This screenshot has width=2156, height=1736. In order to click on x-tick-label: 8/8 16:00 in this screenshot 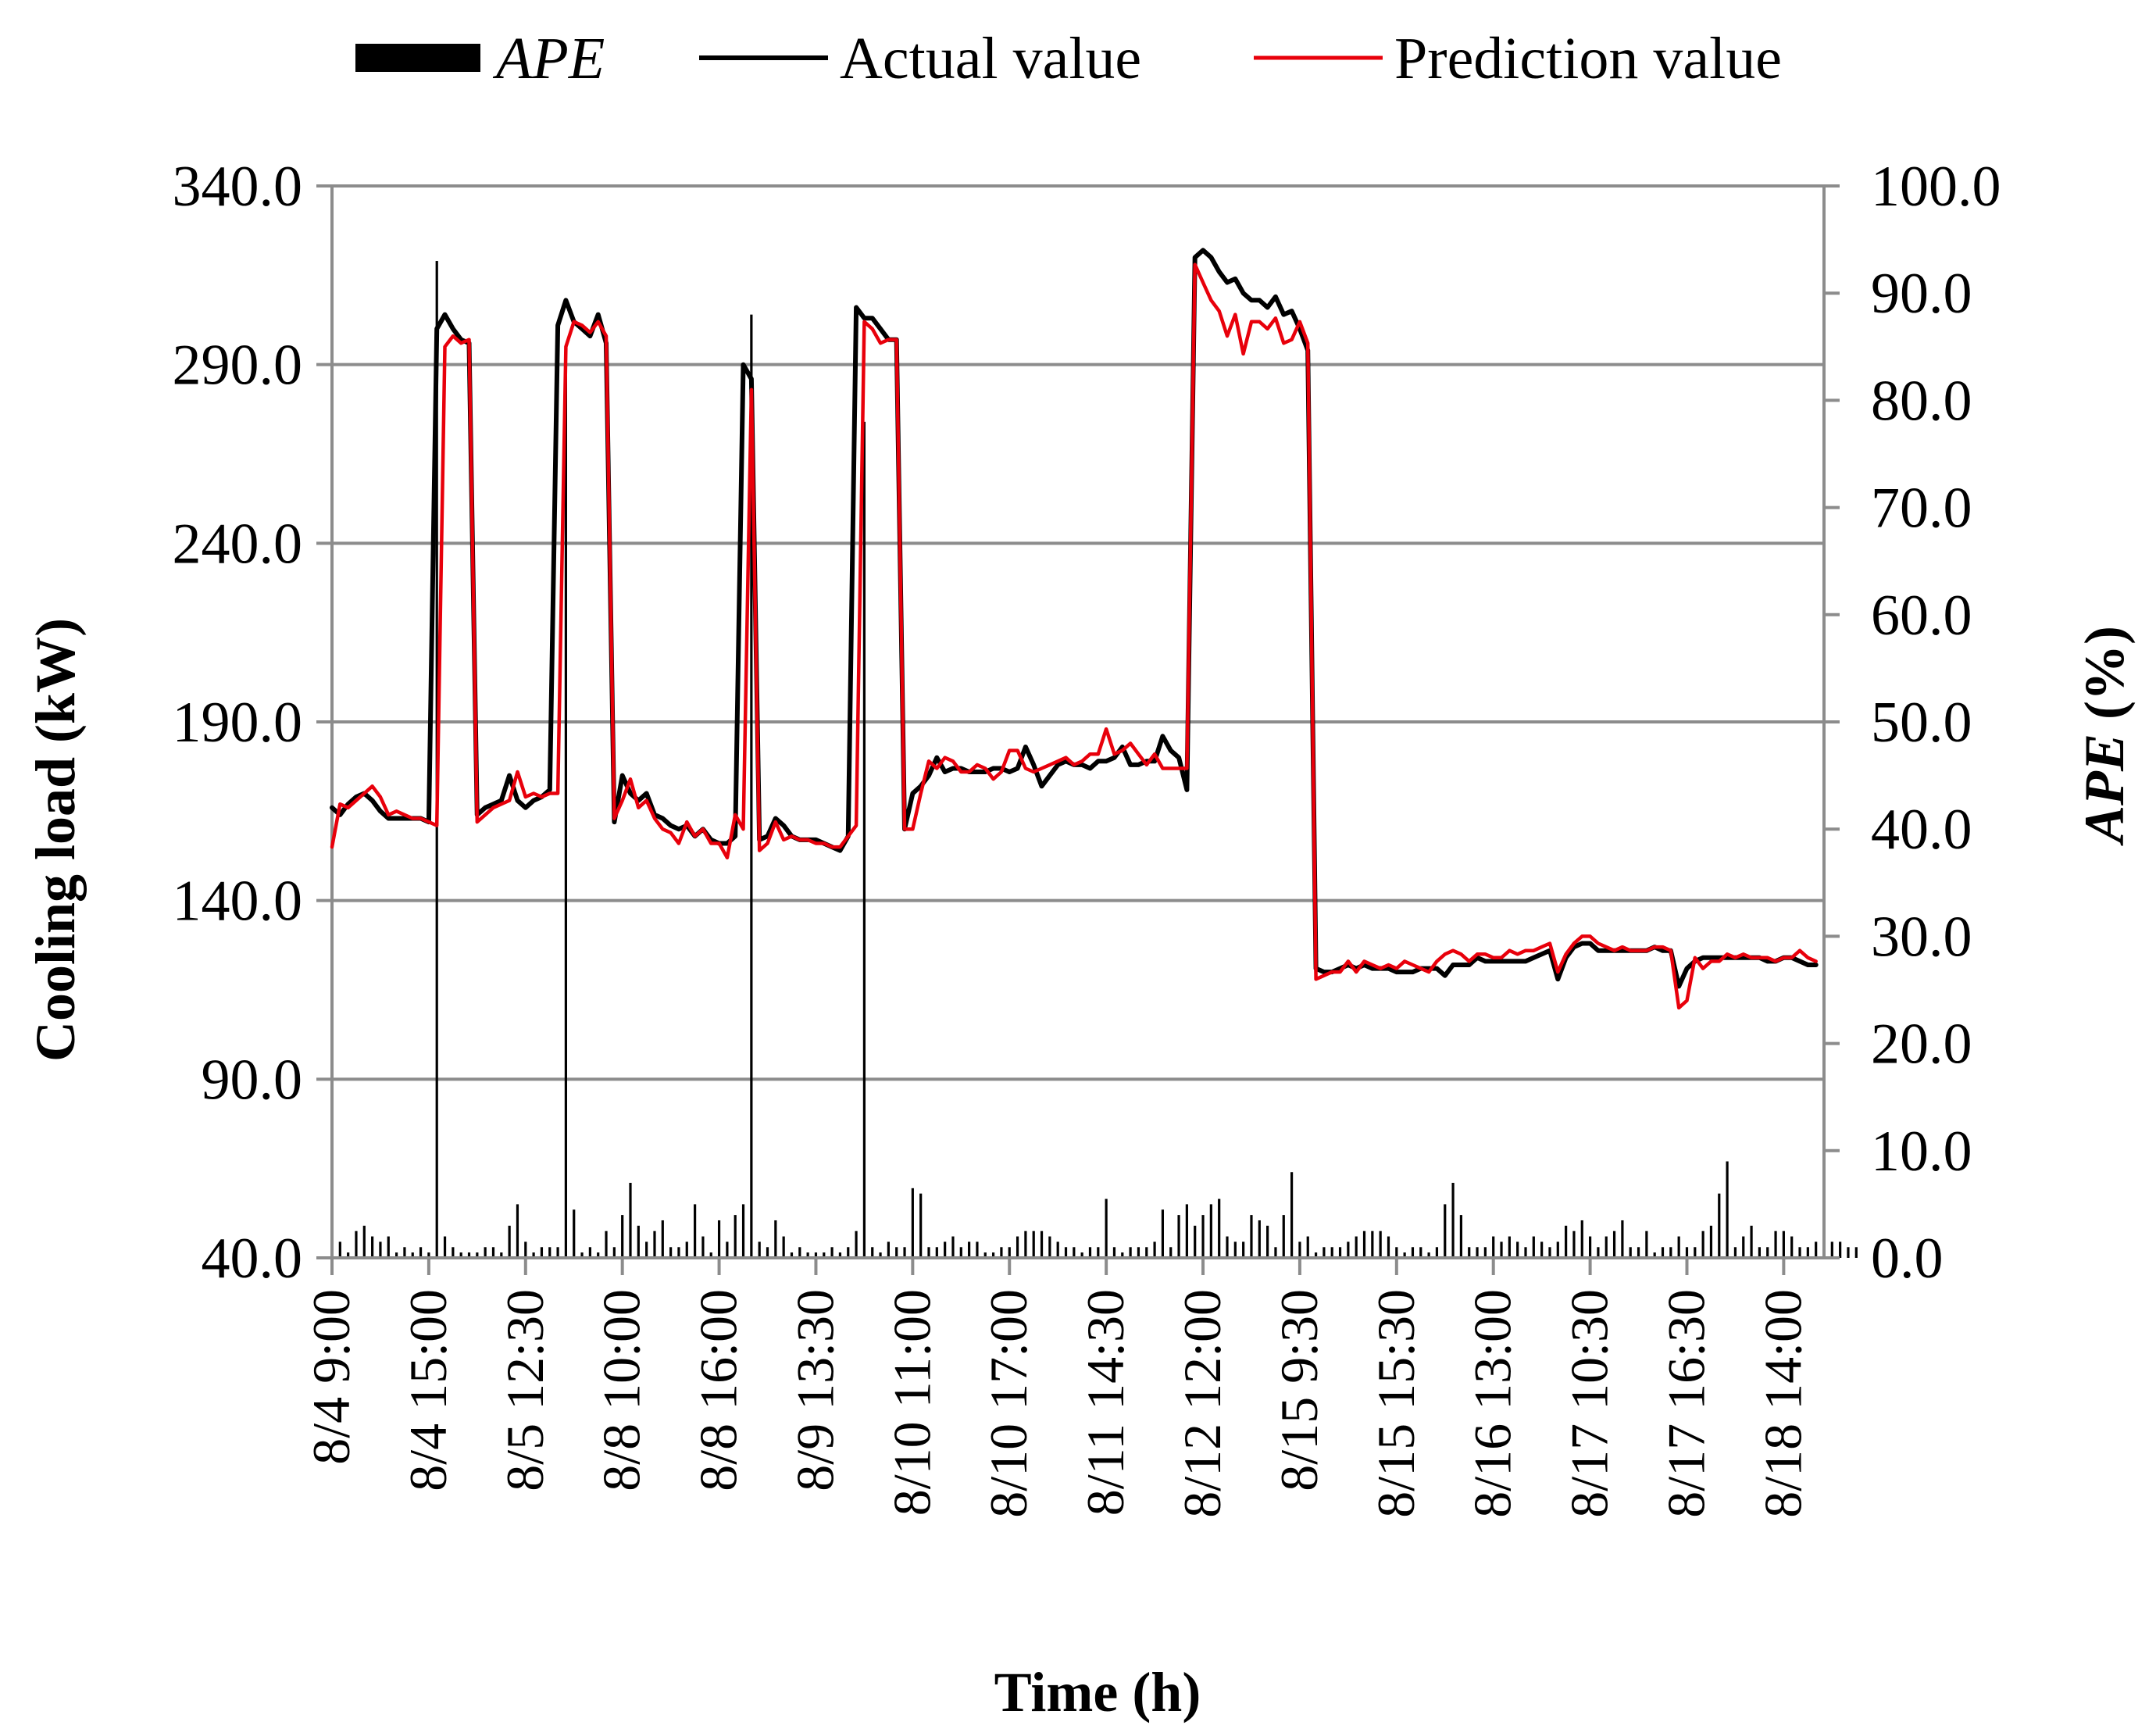, I will do `click(719, 1390)`.